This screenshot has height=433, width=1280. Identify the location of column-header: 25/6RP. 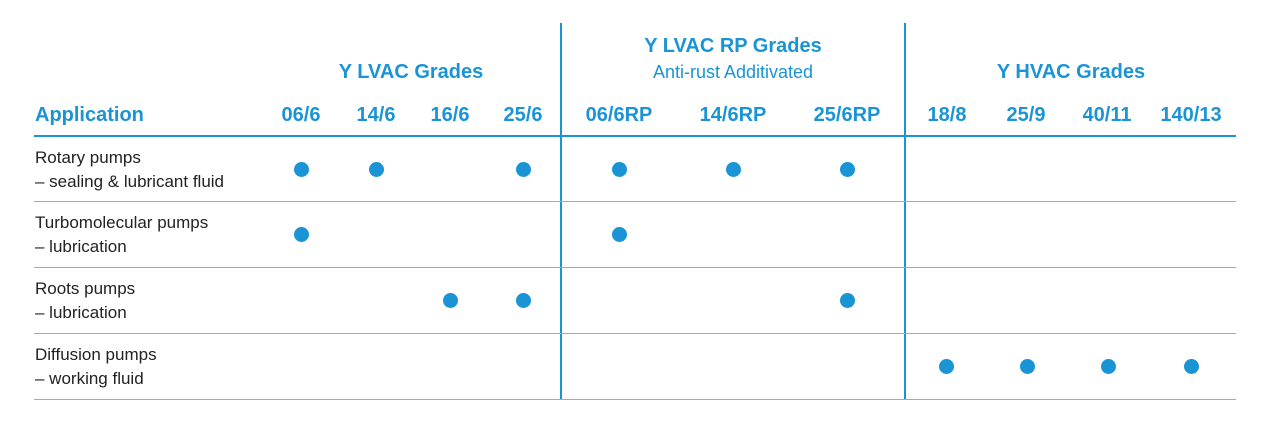
(847, 115).